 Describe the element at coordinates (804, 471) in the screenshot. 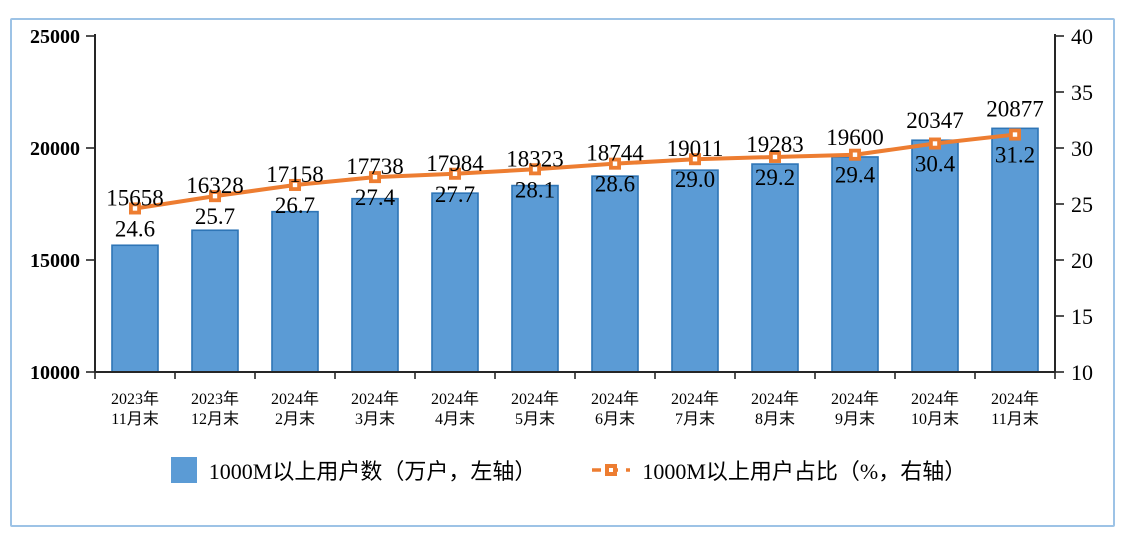

I see `legend-label-line: 1000M以上用户占比（%，右轴）` at that location.